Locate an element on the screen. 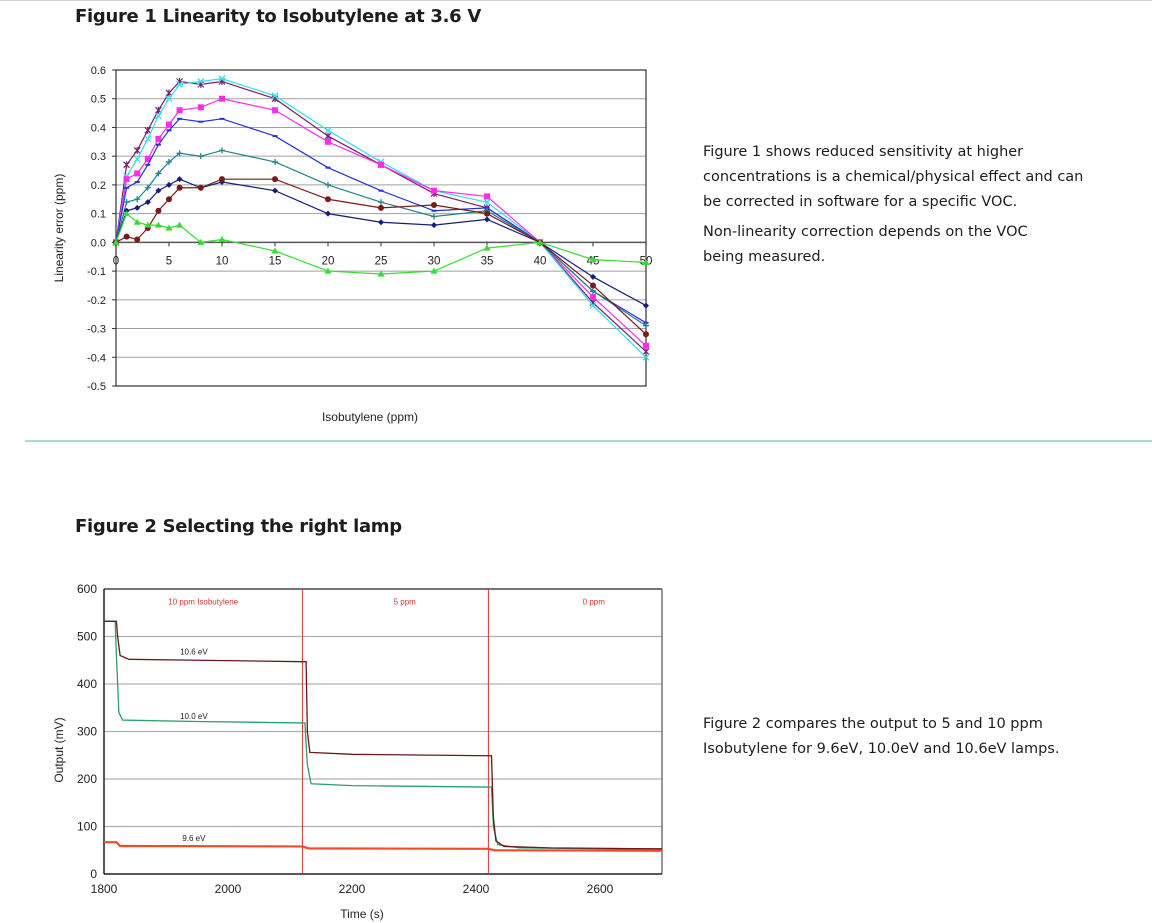 Image resolution: width=1152 pixels, height=923 pixels. y-tick-label: 500 is located at coordinates (87, 637).